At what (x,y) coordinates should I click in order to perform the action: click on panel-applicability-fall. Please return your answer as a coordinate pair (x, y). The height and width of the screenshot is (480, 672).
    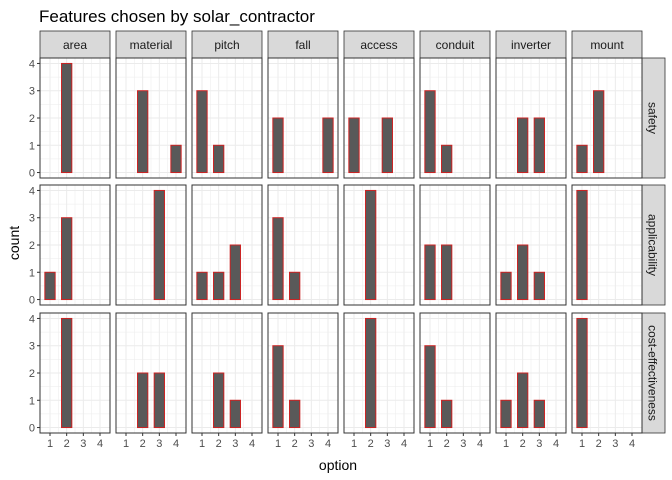
    Looking at the image, I should click on (303, 245).